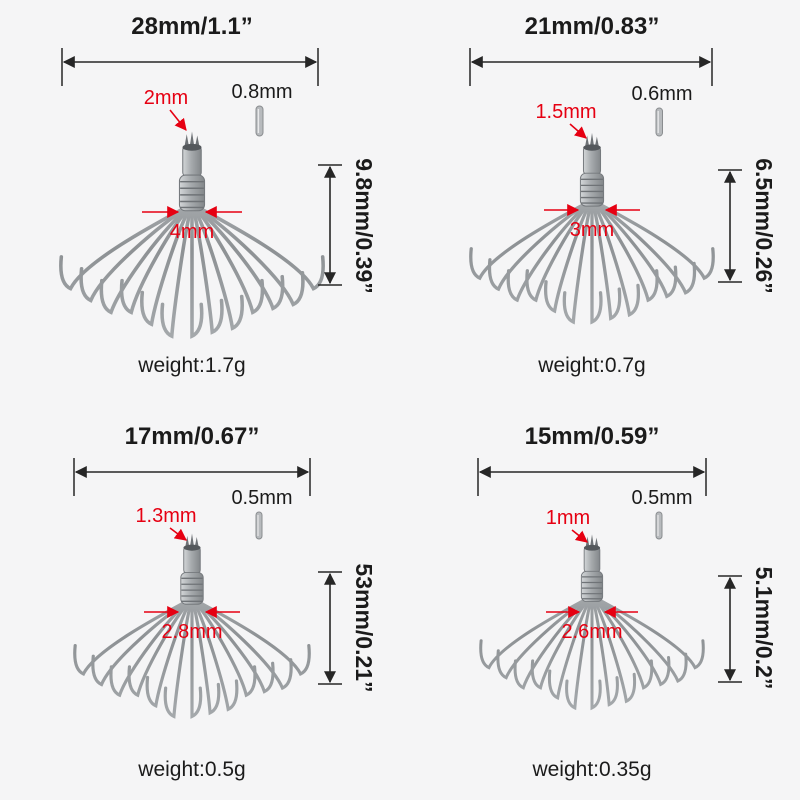 The image size is (800, 800). What do you see at coordinates (191, 365) in the screenshot?
I see `weight-label: weight:1.7g` at bounding box center [191, 365].